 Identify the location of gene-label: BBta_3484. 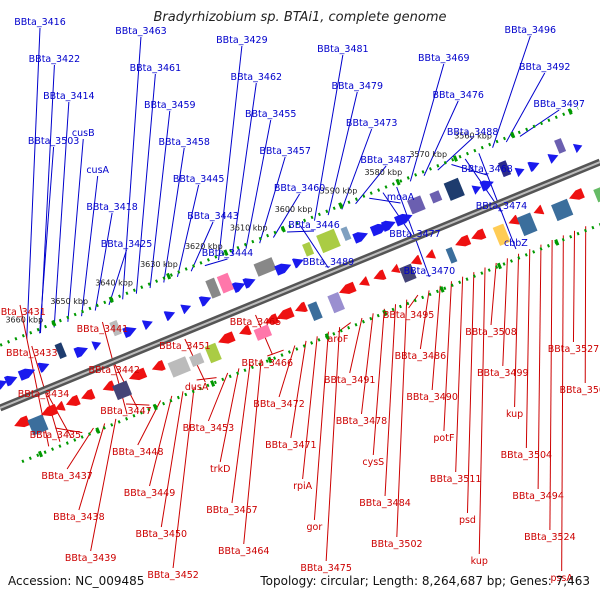
(385, 503).